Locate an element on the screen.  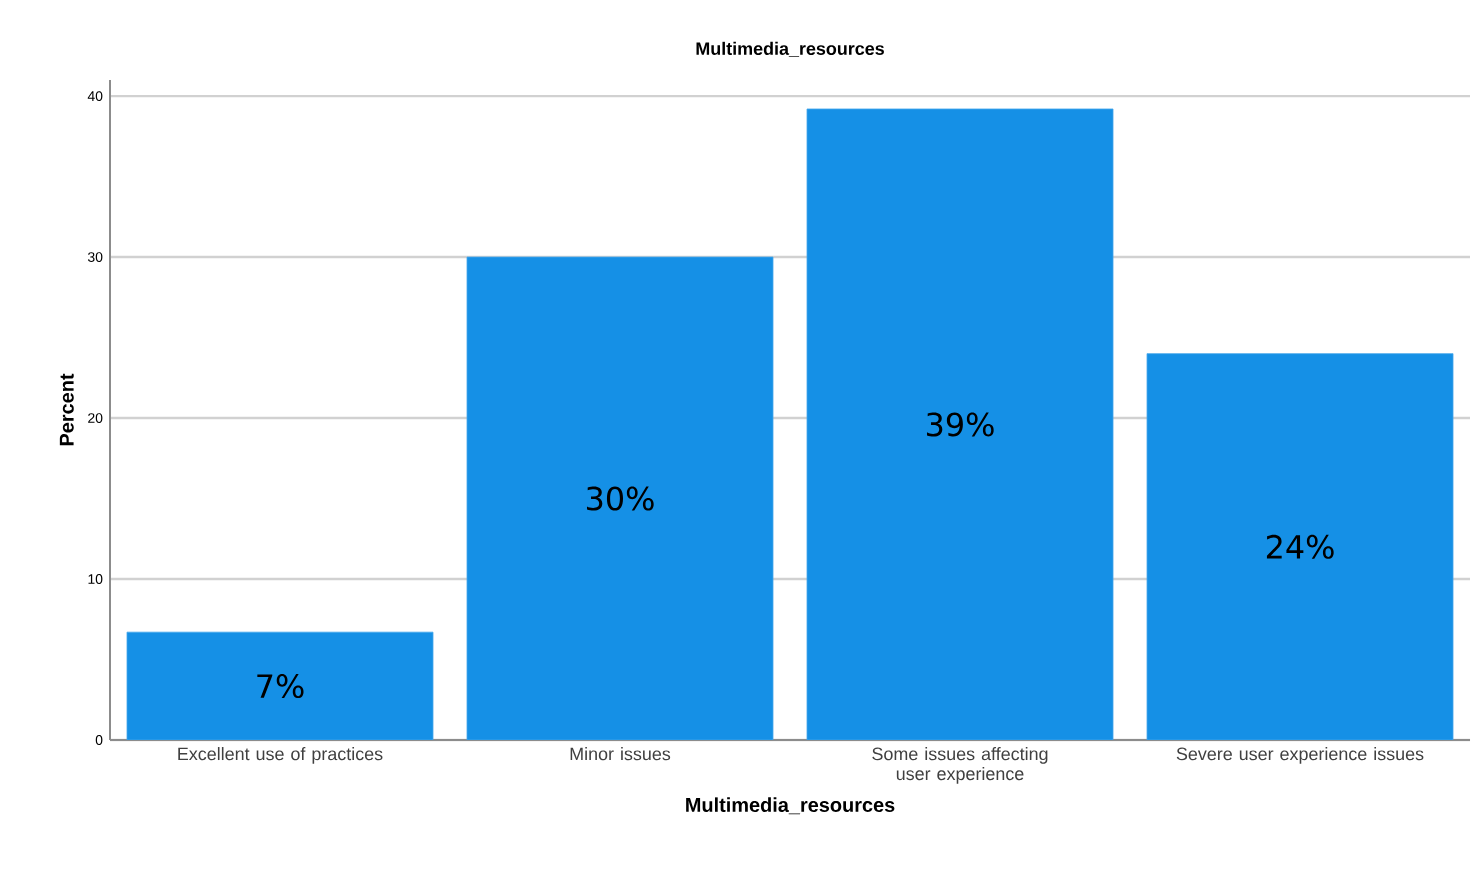
y-axis-title: Percent is located at coordinates (66, 409).